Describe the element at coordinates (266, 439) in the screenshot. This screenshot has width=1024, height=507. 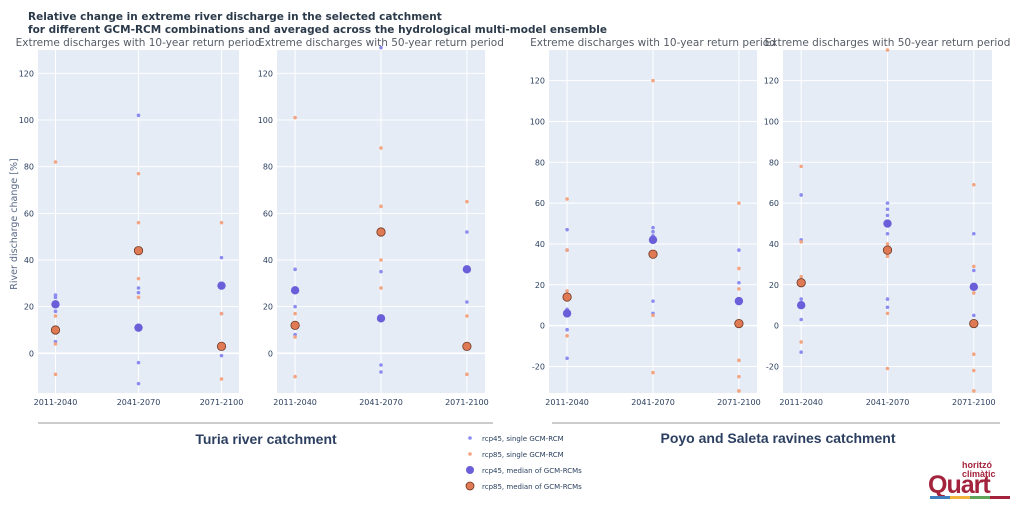
I see `catchment-label-turia: Turia river catchment` at that location.